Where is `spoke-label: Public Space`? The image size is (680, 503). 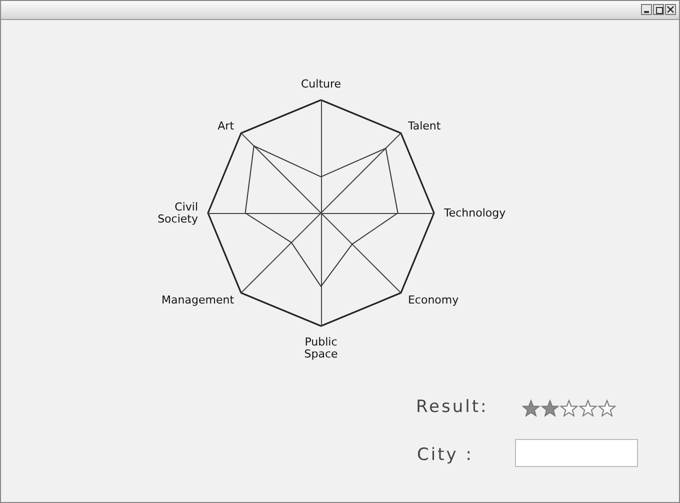 spoke-label: Public Space is located at coordinates (321, 348).